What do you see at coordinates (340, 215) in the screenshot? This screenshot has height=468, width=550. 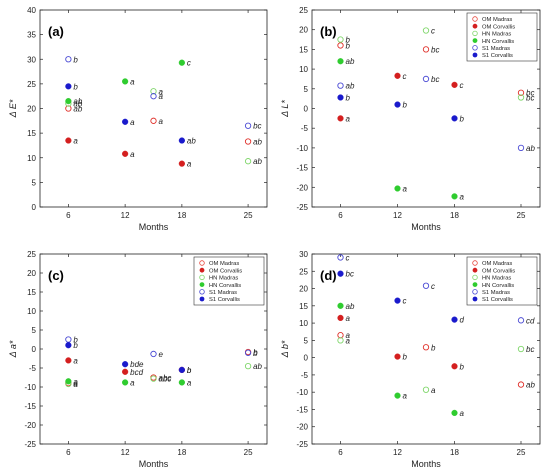 I see `x-tick-label: 6` at bounding box center [340, 215].